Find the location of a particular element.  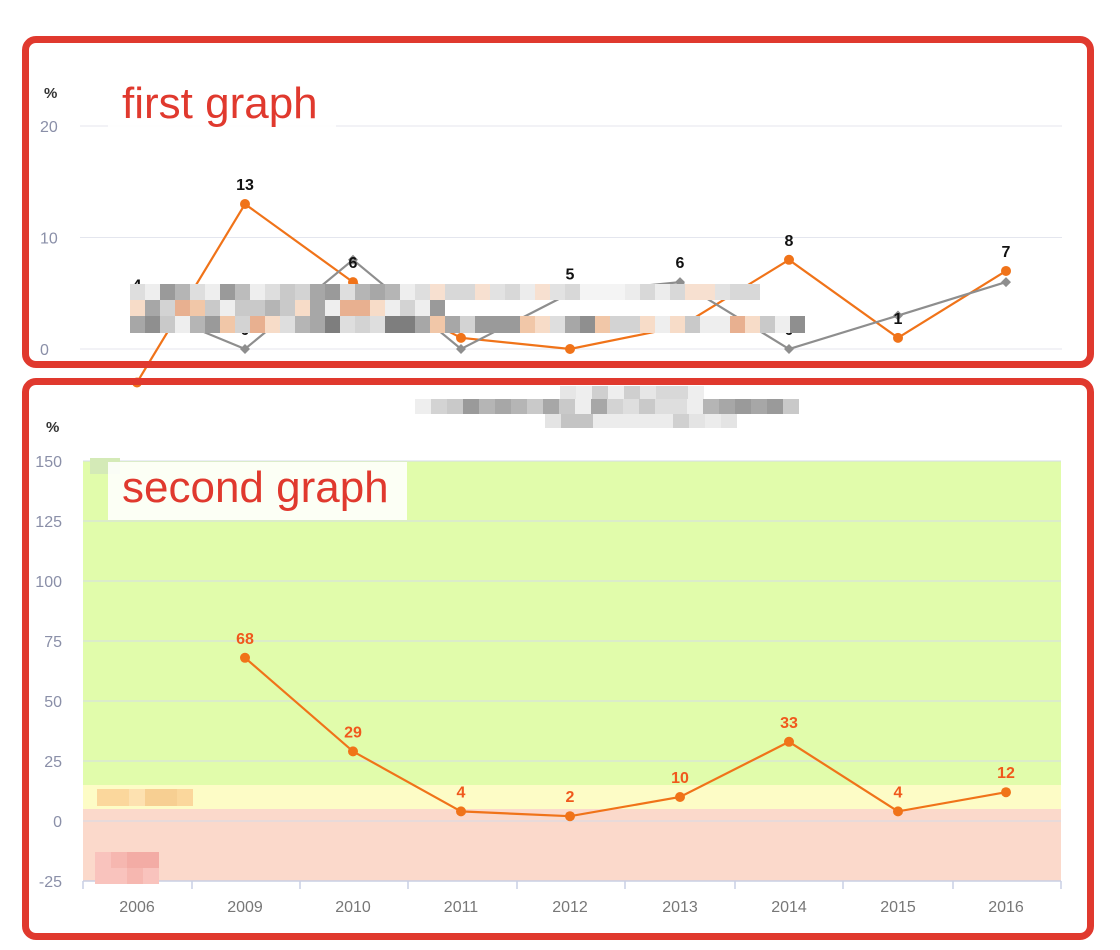

y-tick-label: 50 is located at coordinates (53, 702).